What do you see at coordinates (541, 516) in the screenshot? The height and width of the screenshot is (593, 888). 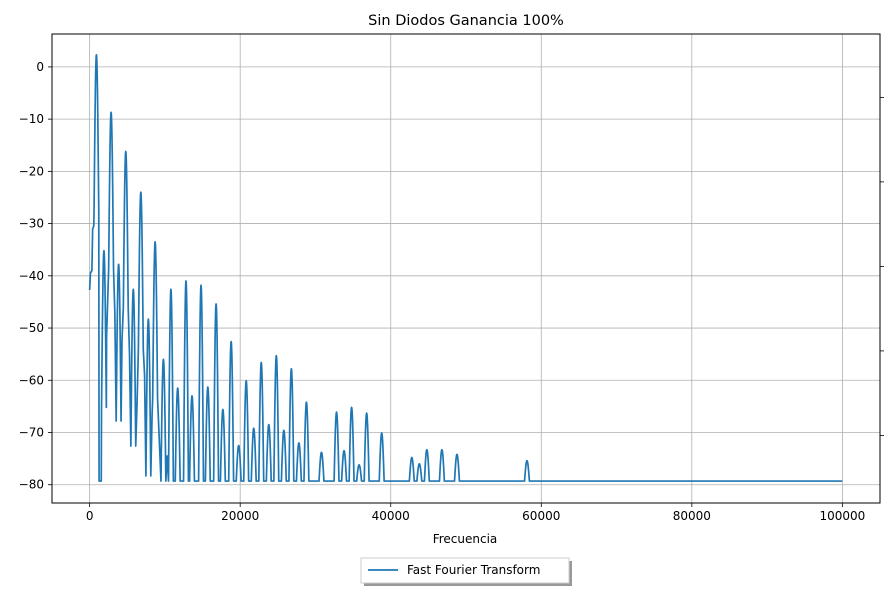 I see `x-tick-label: 60000` at bounding box center [541, 516].